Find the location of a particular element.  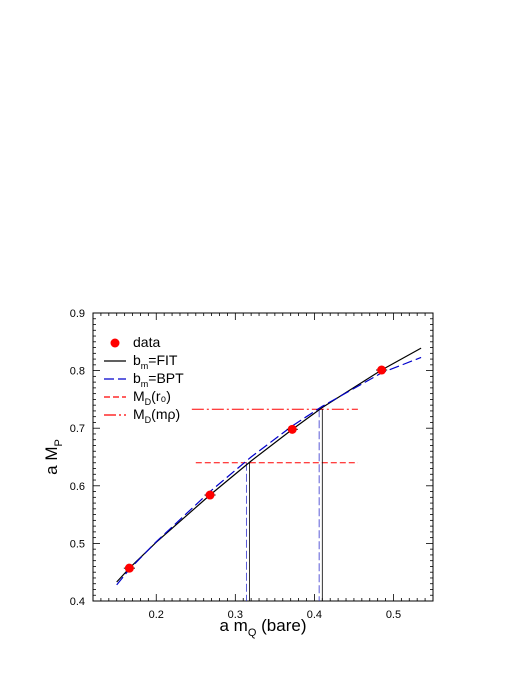

x-axis-title-tail: (bare) is located at coordinates (281, 625).